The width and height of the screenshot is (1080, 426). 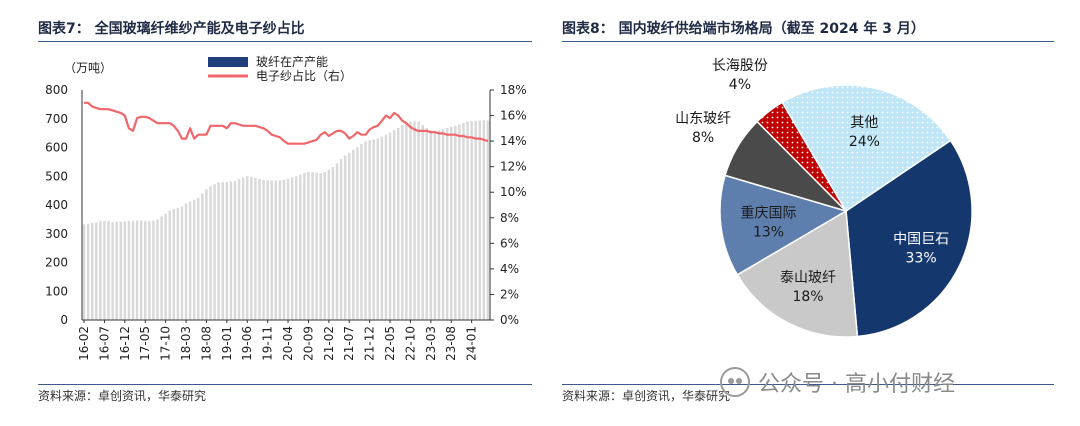 What do you see at coordinates (370, 343) in the screenshot?
I see `x-tick-label: 21-12` at bounding box center [370, 343].